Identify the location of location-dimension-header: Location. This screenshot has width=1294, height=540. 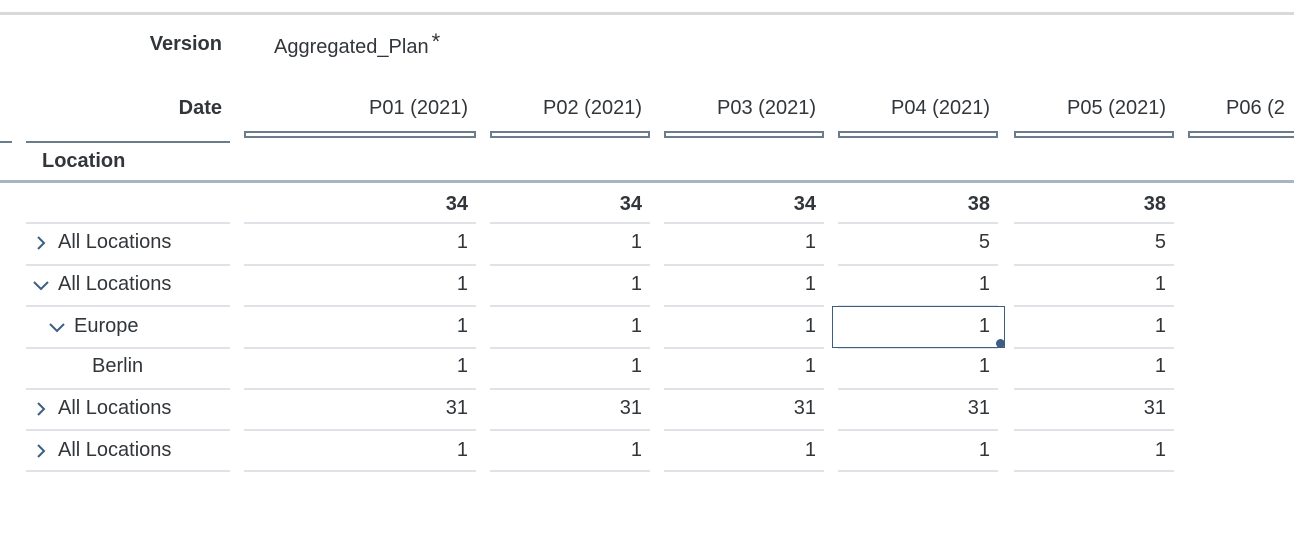
(84, 161).